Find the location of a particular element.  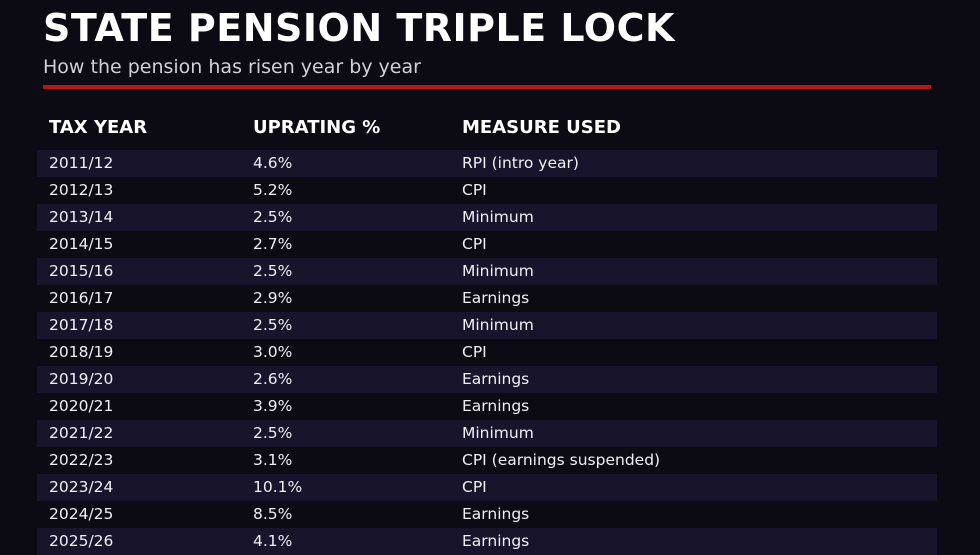

table-row: 2022/23 3.1% CPI (earnings suspended) is located at coordinates (487, 460).